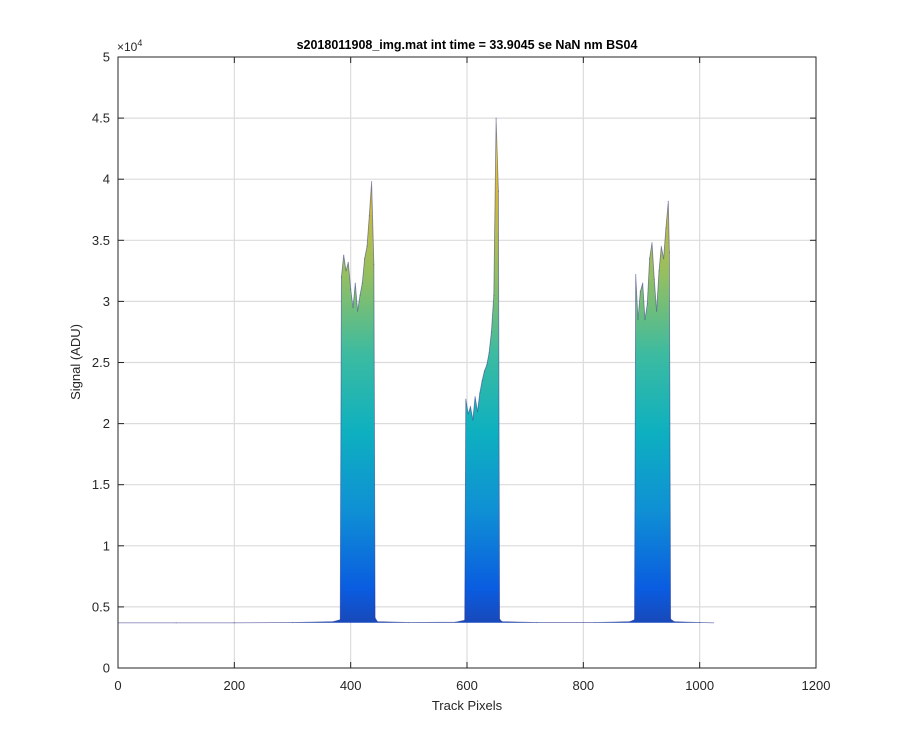  What do you see at coordinates (106, 179) in the screenshot?
I see `y-tick-label: 4` at bounding box center [106, 179].